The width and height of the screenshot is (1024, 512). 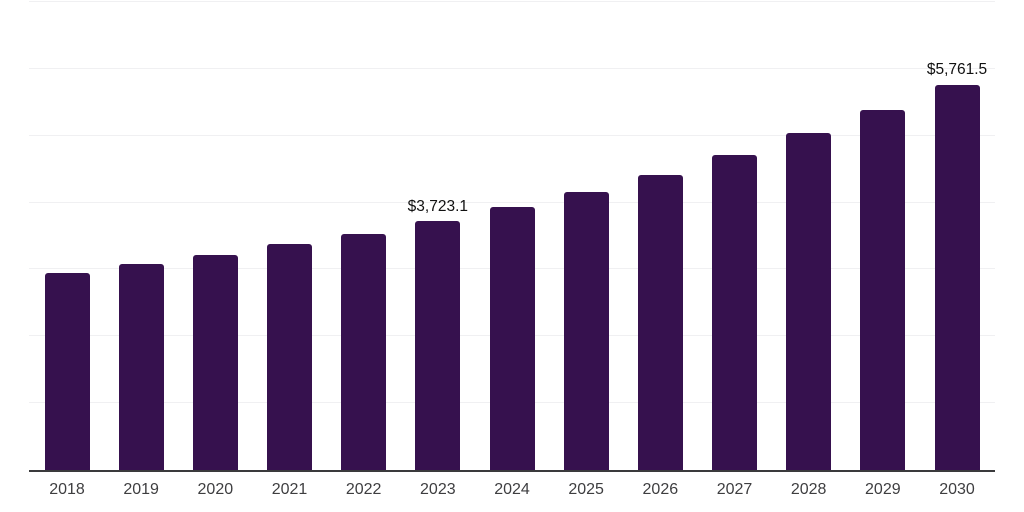 What do you see at coordinates (364, 352) in the screenshot?
I see `bar-2022` at bounding box center [364, 352].